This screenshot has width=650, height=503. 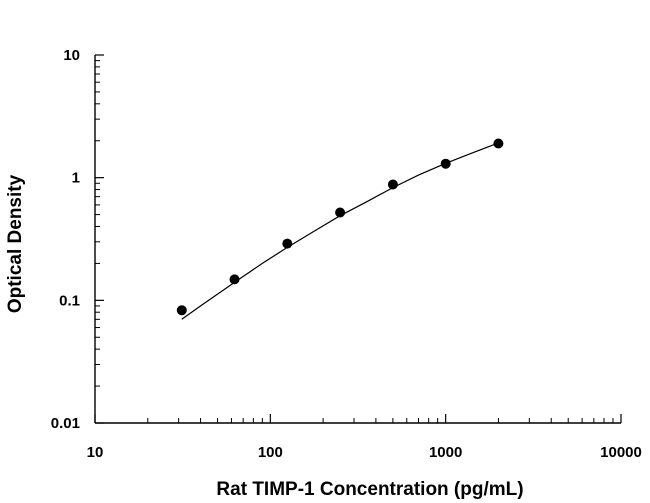 What do you see at coordinates (71, 55) in the screenshot?
I see `y-tick-label: 10` at bounding box center [71, 55].